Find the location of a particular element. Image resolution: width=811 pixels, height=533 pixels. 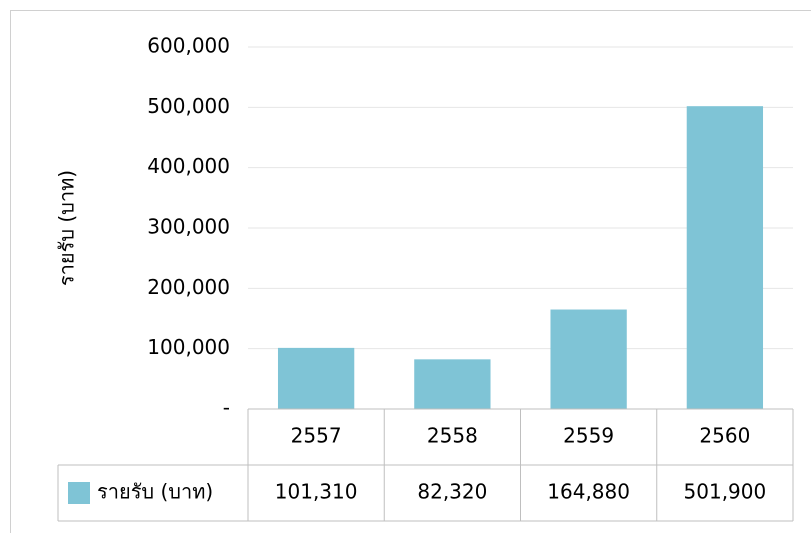

y-tick-label: 500,000 is located at coordinates (188, 106).